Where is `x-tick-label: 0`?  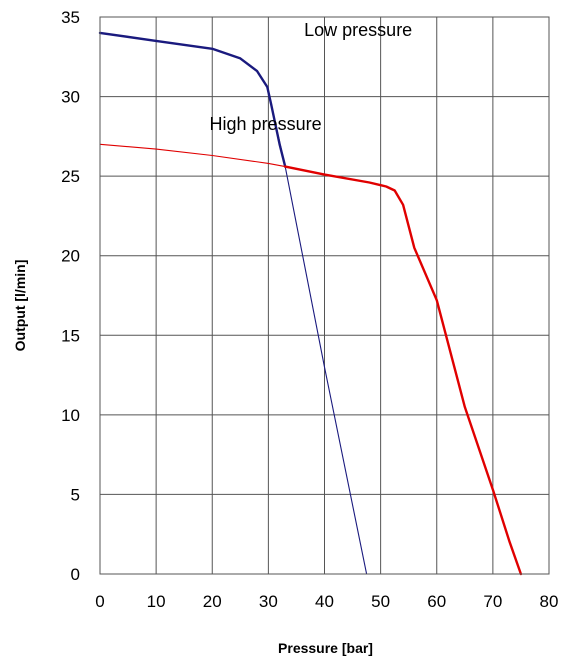 x-tick-label: 0 is located at coordinates (99, 601).